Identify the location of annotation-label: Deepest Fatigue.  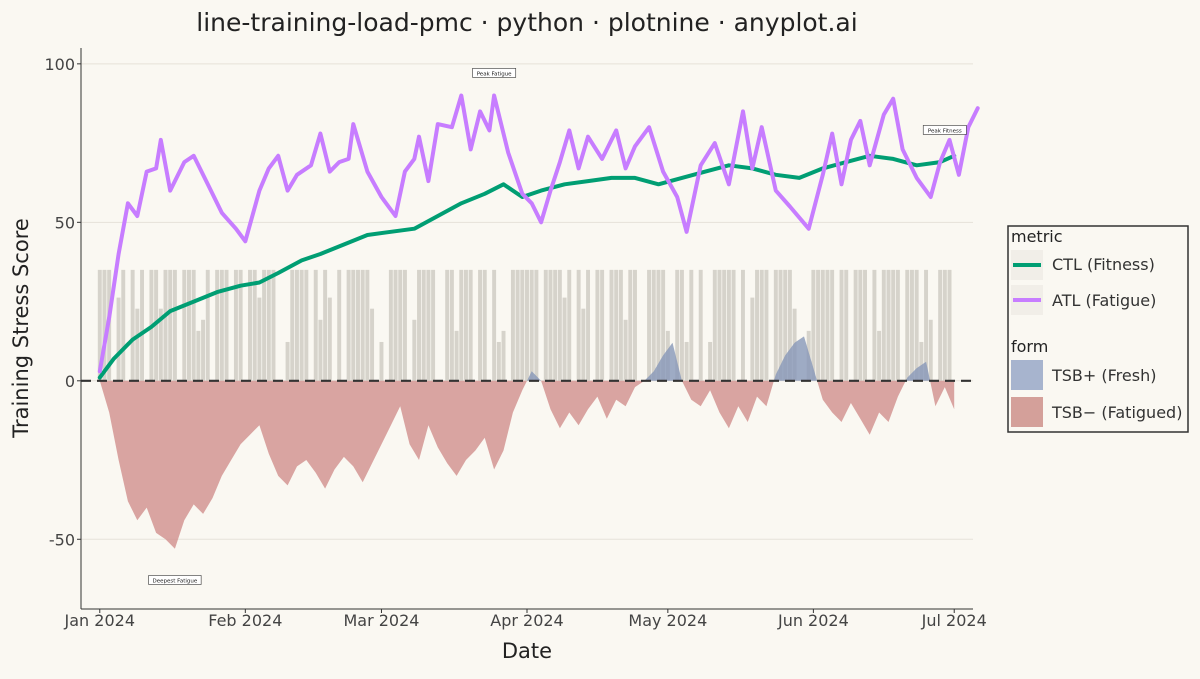
(175, 581).